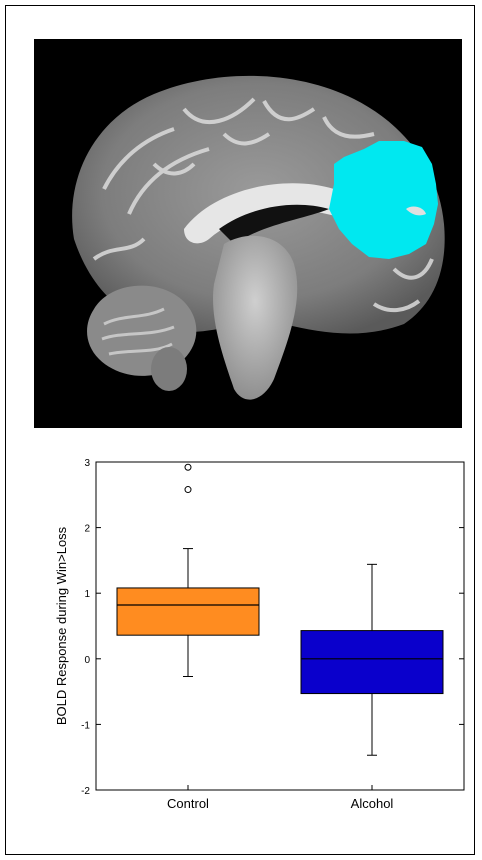 The width and height of the screenshot is (482, 860). What do you see at coordinates (280, 798) in the screenshot?
I see `x-axis-ticks: Control Alcohol` at bounding box center [280, 798].